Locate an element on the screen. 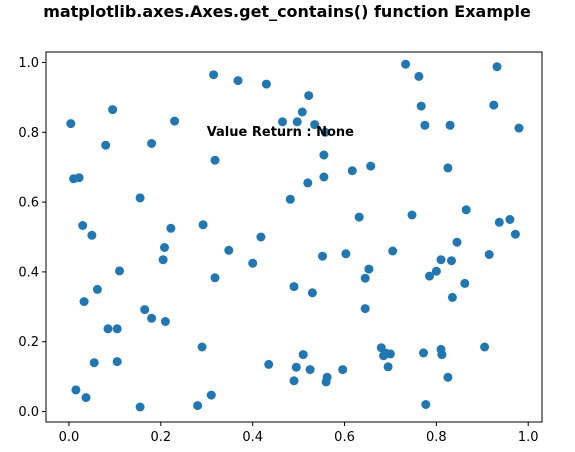 The image size is (575, 452). x-tick-label: 0.0 is located at coordinates (69, 437).